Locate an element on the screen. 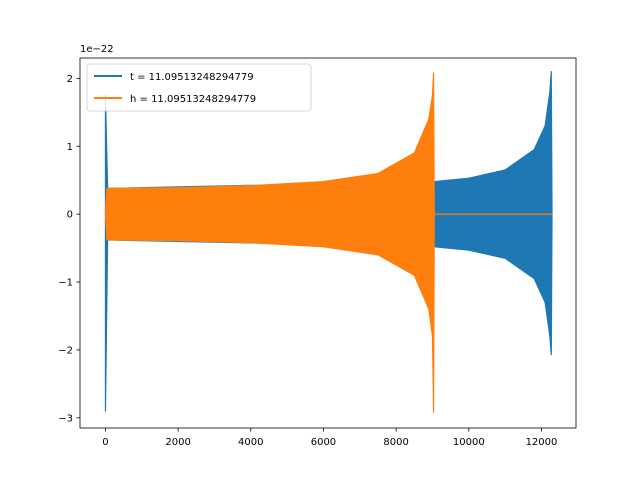 The image size is (640, 480). y-tick-label: −2 is located at coordinates (65, 350).